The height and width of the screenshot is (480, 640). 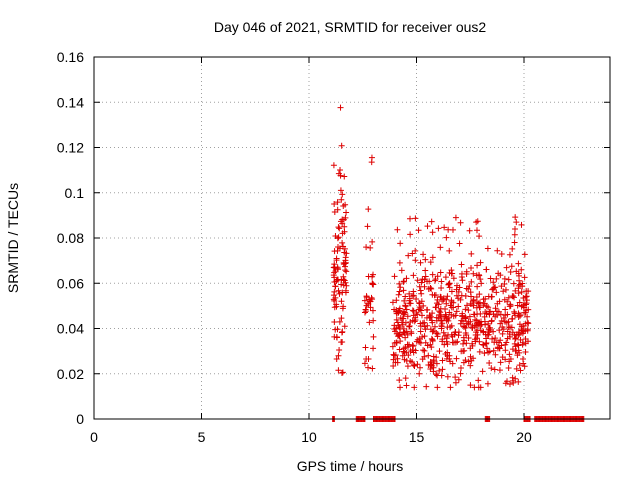 What do you see at coordinates (70, 374) in the screenshot?
I see `y-tick-label: 0.02` at bounding box center [70, 374].